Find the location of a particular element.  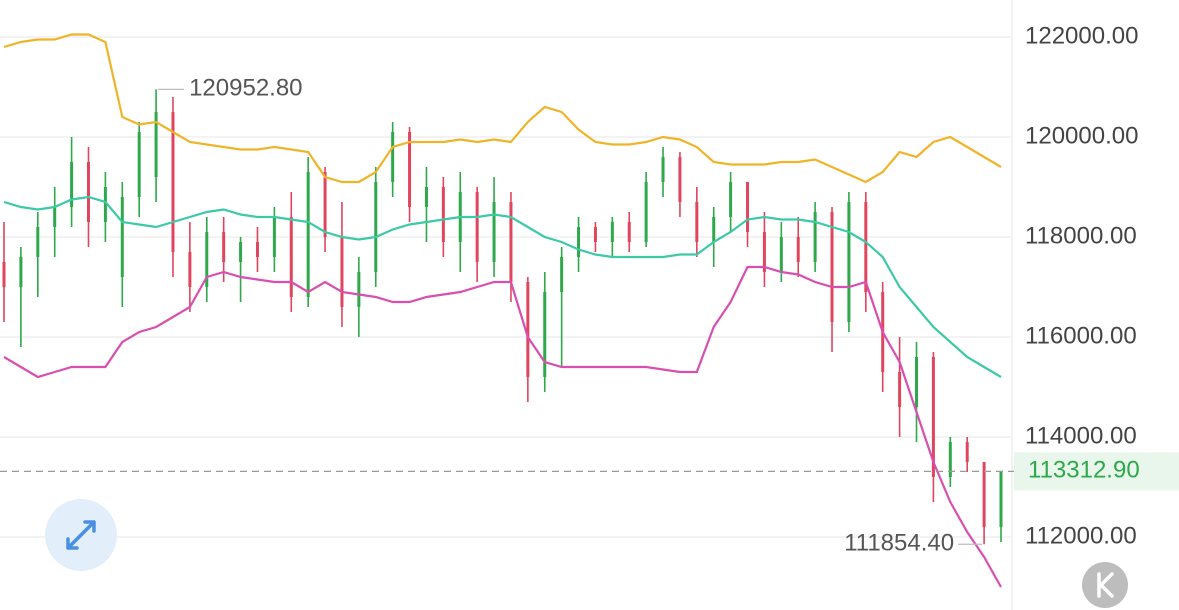

last-price-box is located at coordinates (1096, 471).